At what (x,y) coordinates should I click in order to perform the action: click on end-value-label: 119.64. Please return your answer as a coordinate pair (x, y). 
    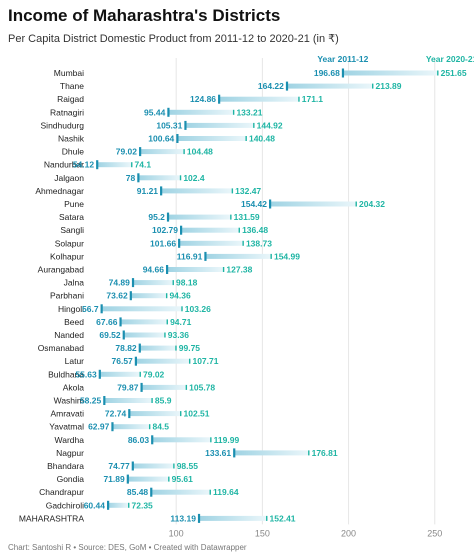
    Looking at the image, I should click on (226, 492).